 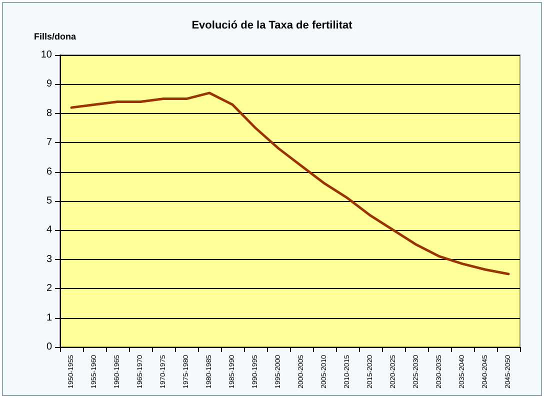 I want to click on y-tick-label: 0, so click(x=49, y=347).